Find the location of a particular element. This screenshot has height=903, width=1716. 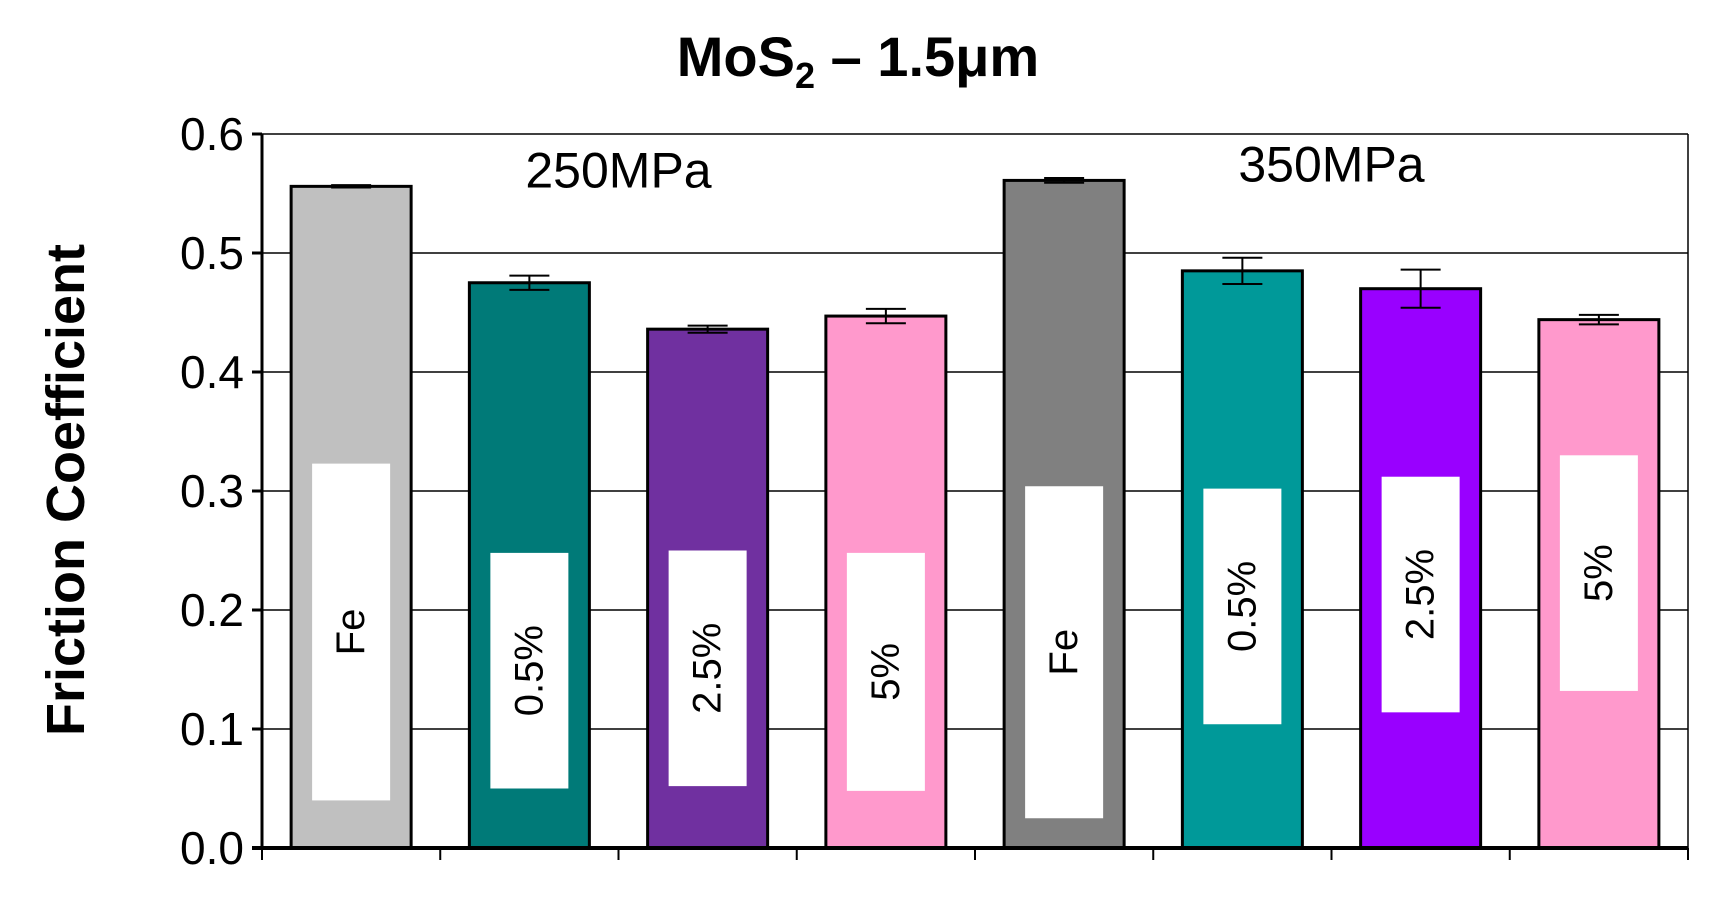

chart-title: MoS2 – 1.5μm is located at coordinates (858, 60).